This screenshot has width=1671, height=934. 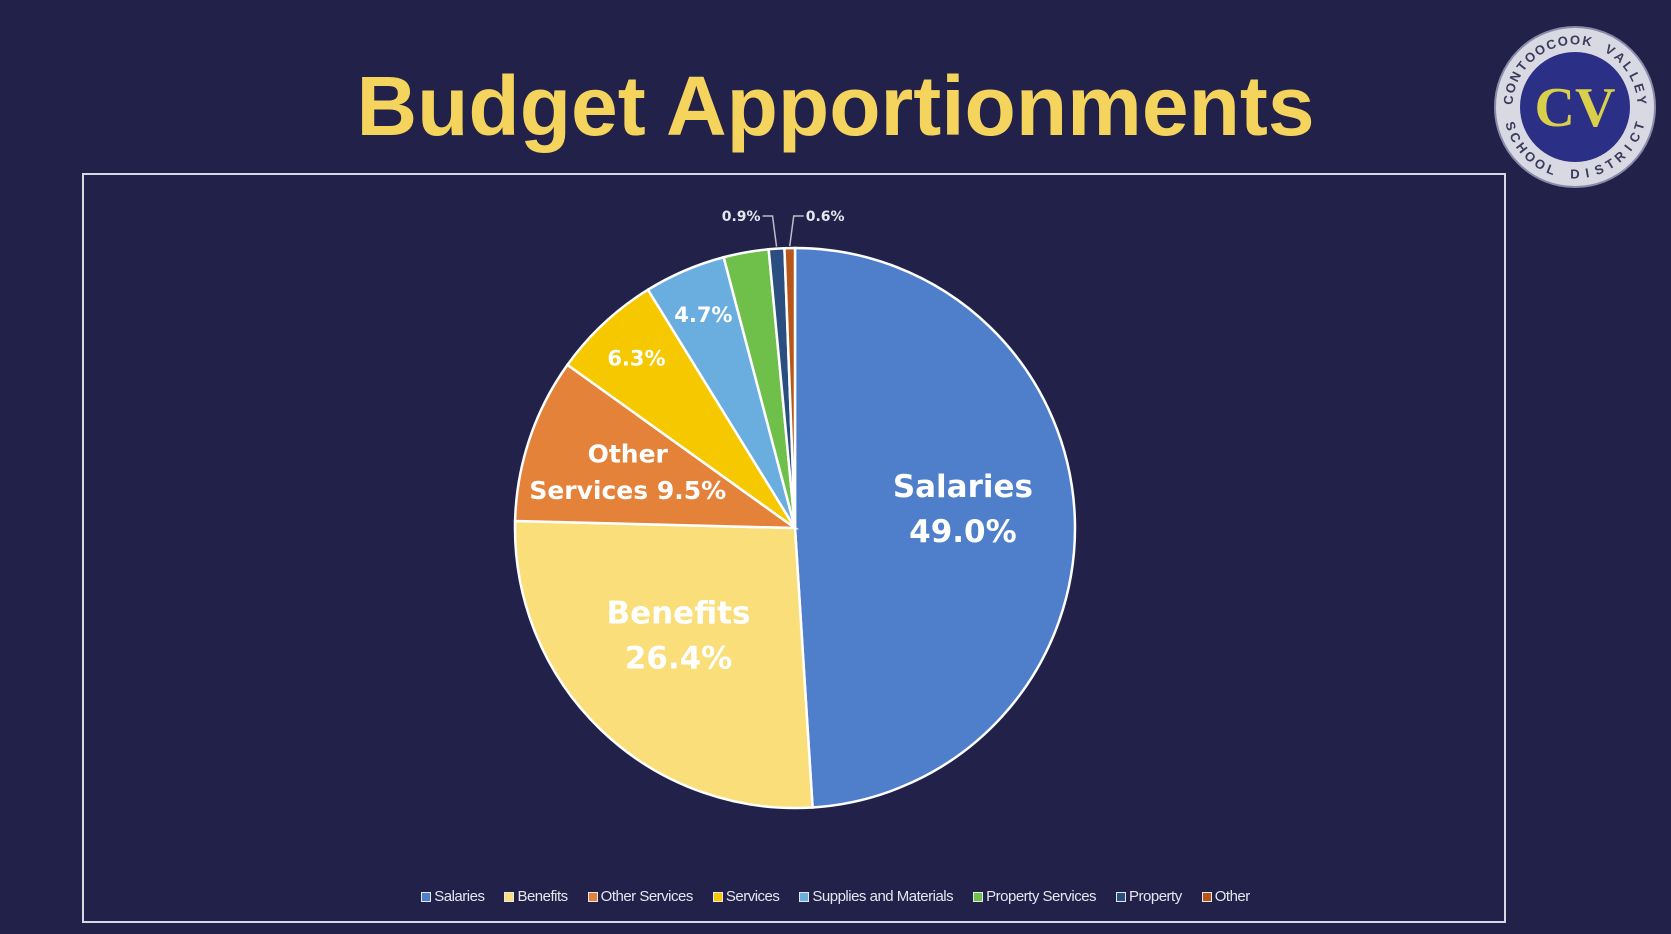 I want to click on legend-label: Benefits, so click(x=542, y=896).